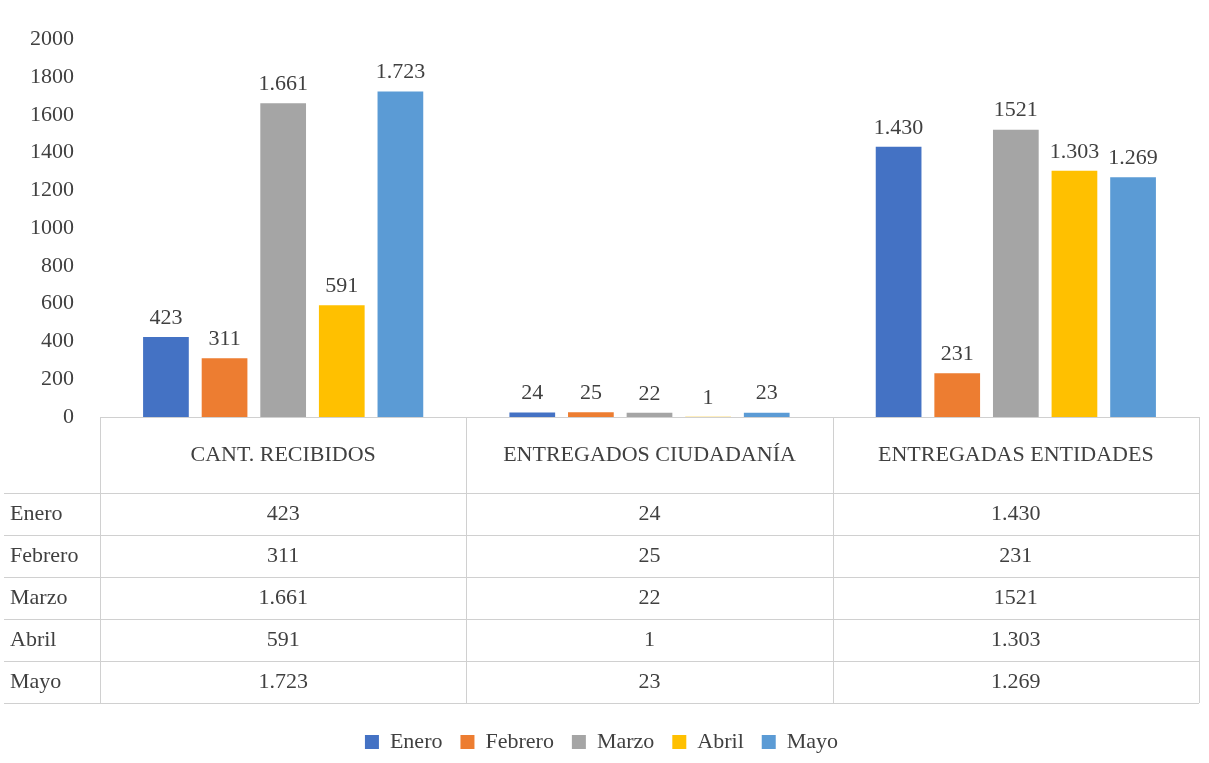 The image size is (1209, 763). Describe the element at coordinates (52, 189) in the screenshot. I see `y-tick-label: 1200` at that location.